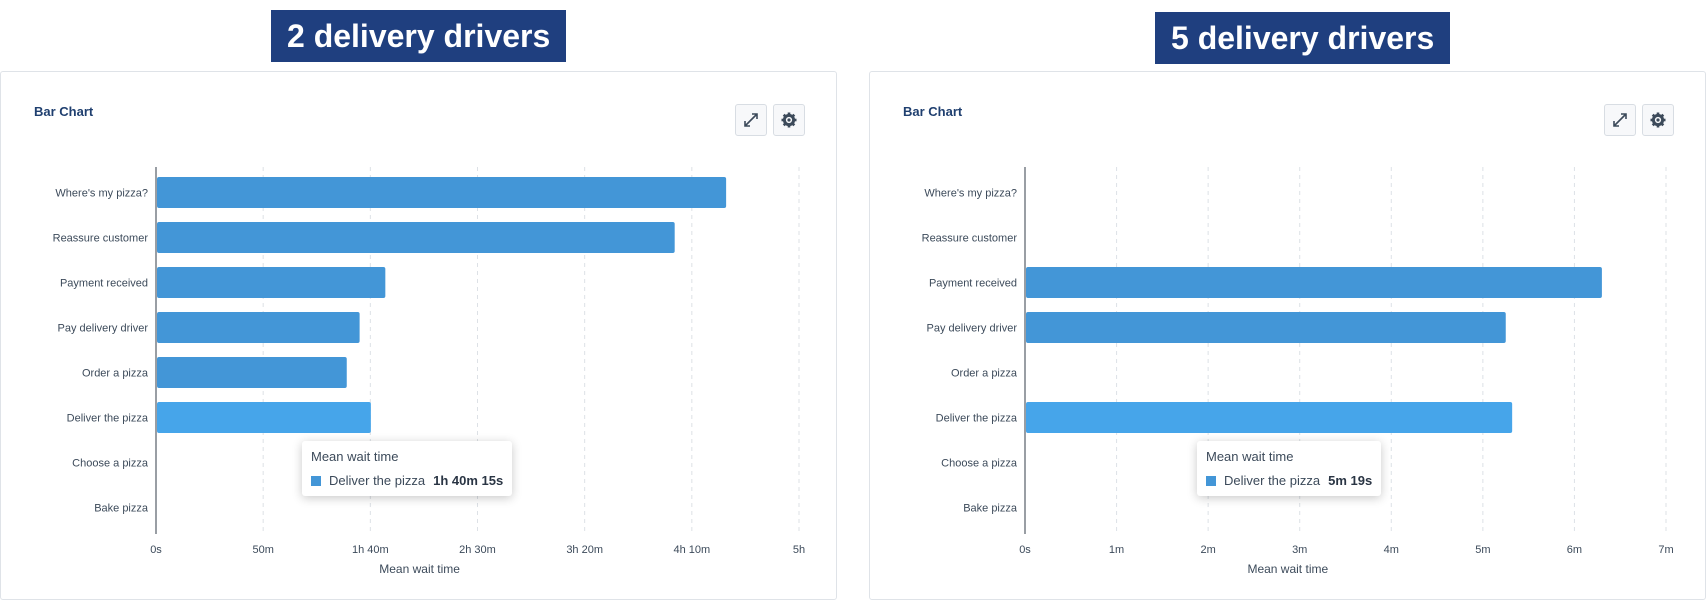  Describe the element at coordinates (1289, 468) in the screenshot. I see `chart-tooltip: Mean wait time Deliver the pizza 5m 19s` at that location.